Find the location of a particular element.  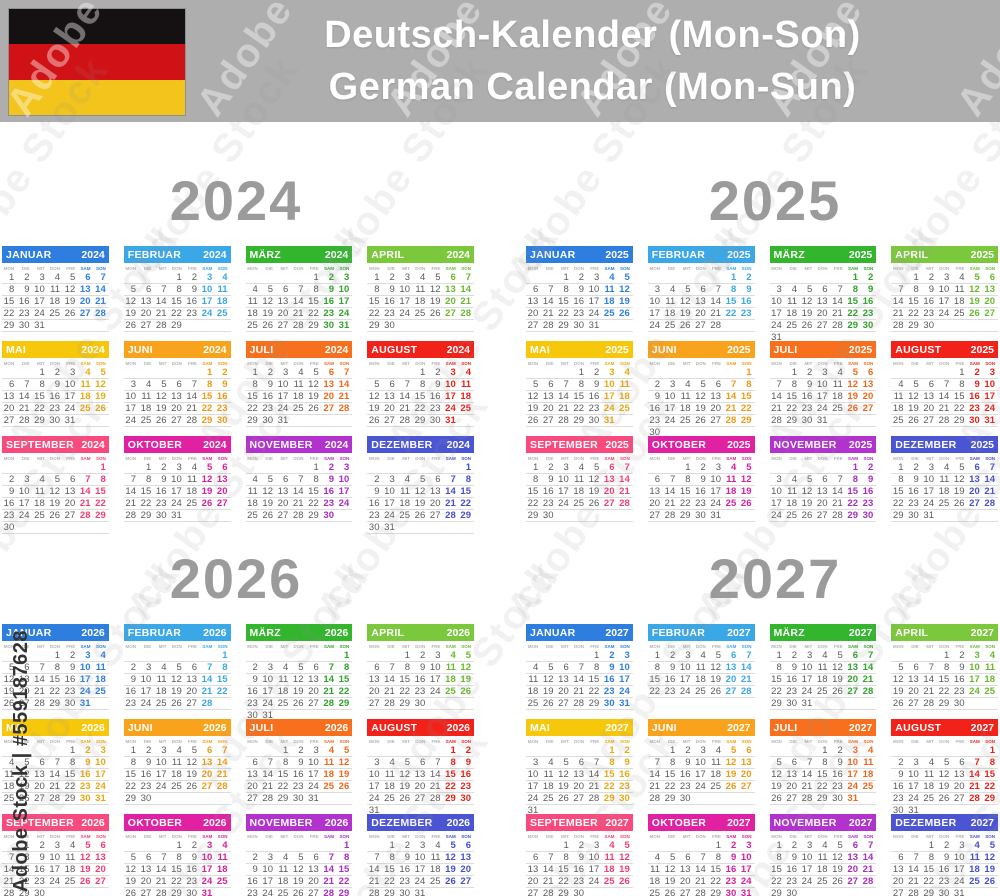

month-name: SEPTEMBER is located at coordinates (40, 444).